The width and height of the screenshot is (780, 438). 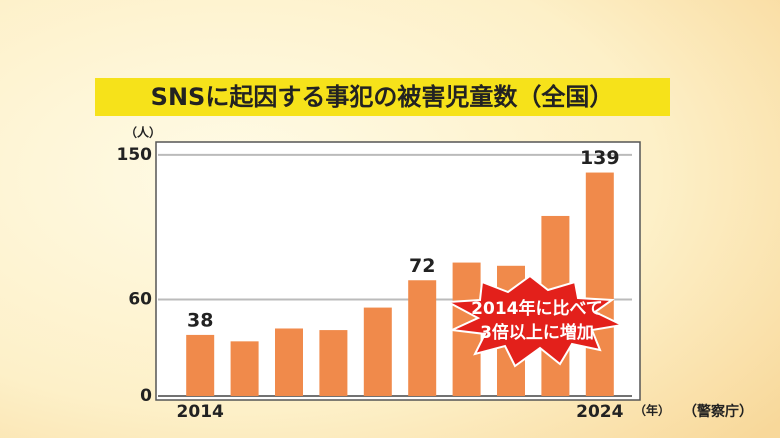 I want to click on annotation-line: 3倍以上に増加, so click(x=537, y=332).